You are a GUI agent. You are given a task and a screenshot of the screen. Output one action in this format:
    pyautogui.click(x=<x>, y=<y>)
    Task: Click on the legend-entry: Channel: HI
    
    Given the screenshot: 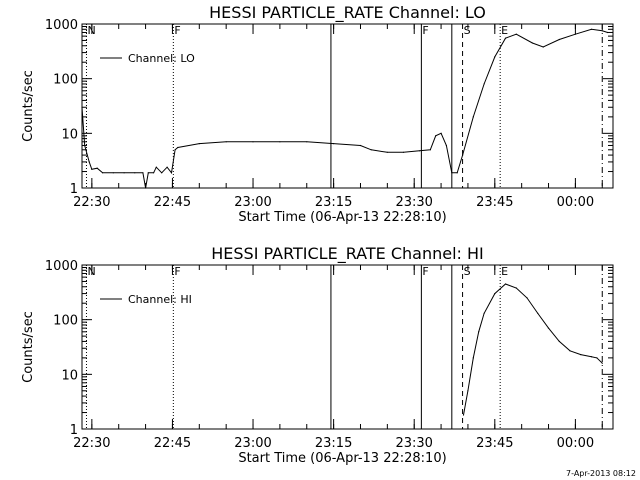 What is the action you would take?
    pyautogui.click(x=160, y=299)
    